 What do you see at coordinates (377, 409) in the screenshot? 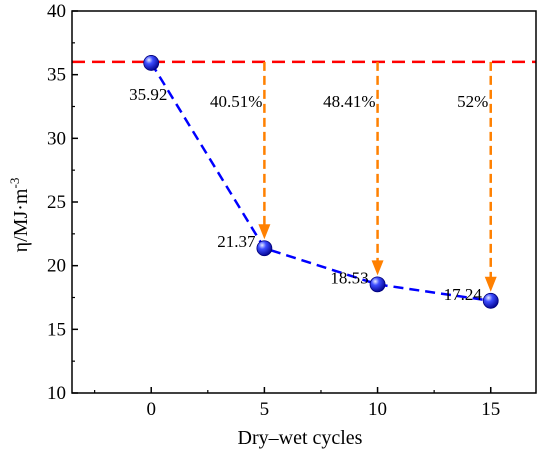
I see `x-tick-label-3: 10` at bounding box center [377, 409].